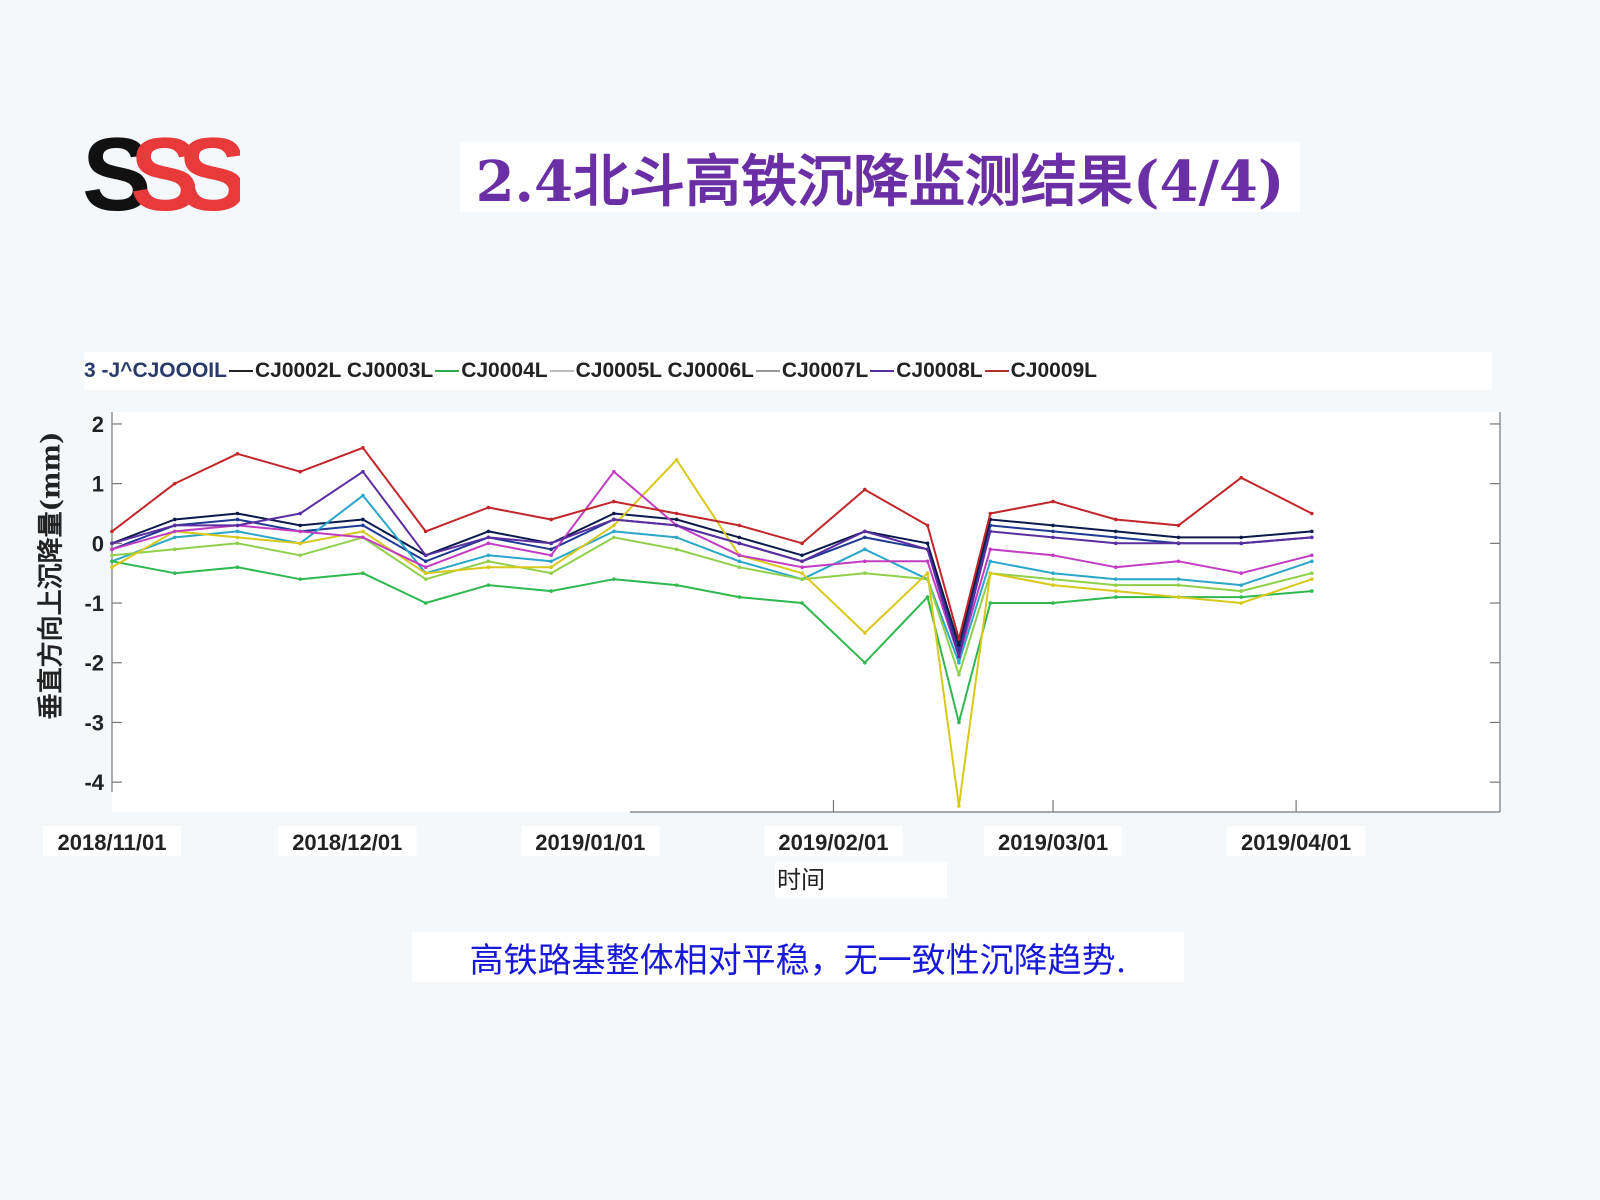 The width and height of the screenshot is (1600, 1200). Describe the element at coordinates (1060, 371) in the screenshot. I see `legend-entry: CJ0009L` at that location.